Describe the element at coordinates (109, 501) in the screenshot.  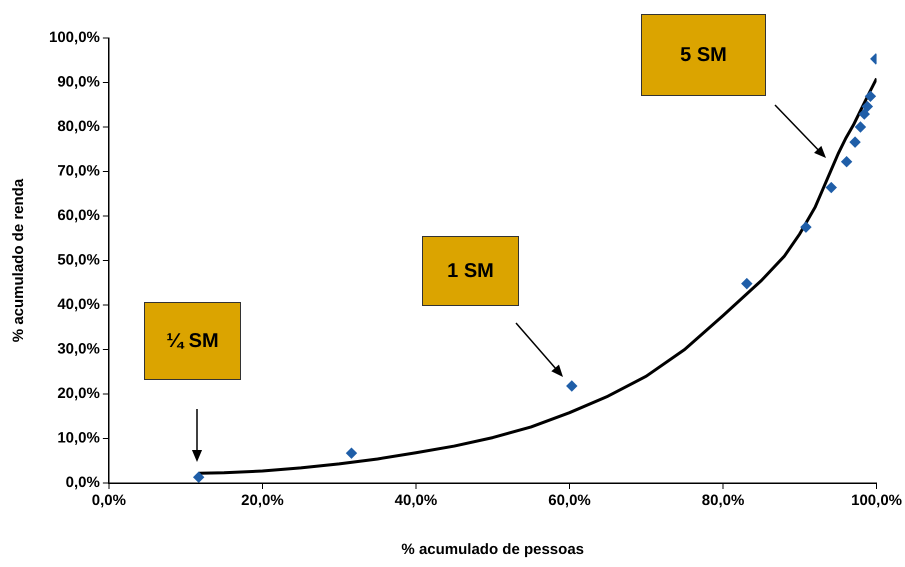
I see `x-tick-label: 0,0%` at that location.